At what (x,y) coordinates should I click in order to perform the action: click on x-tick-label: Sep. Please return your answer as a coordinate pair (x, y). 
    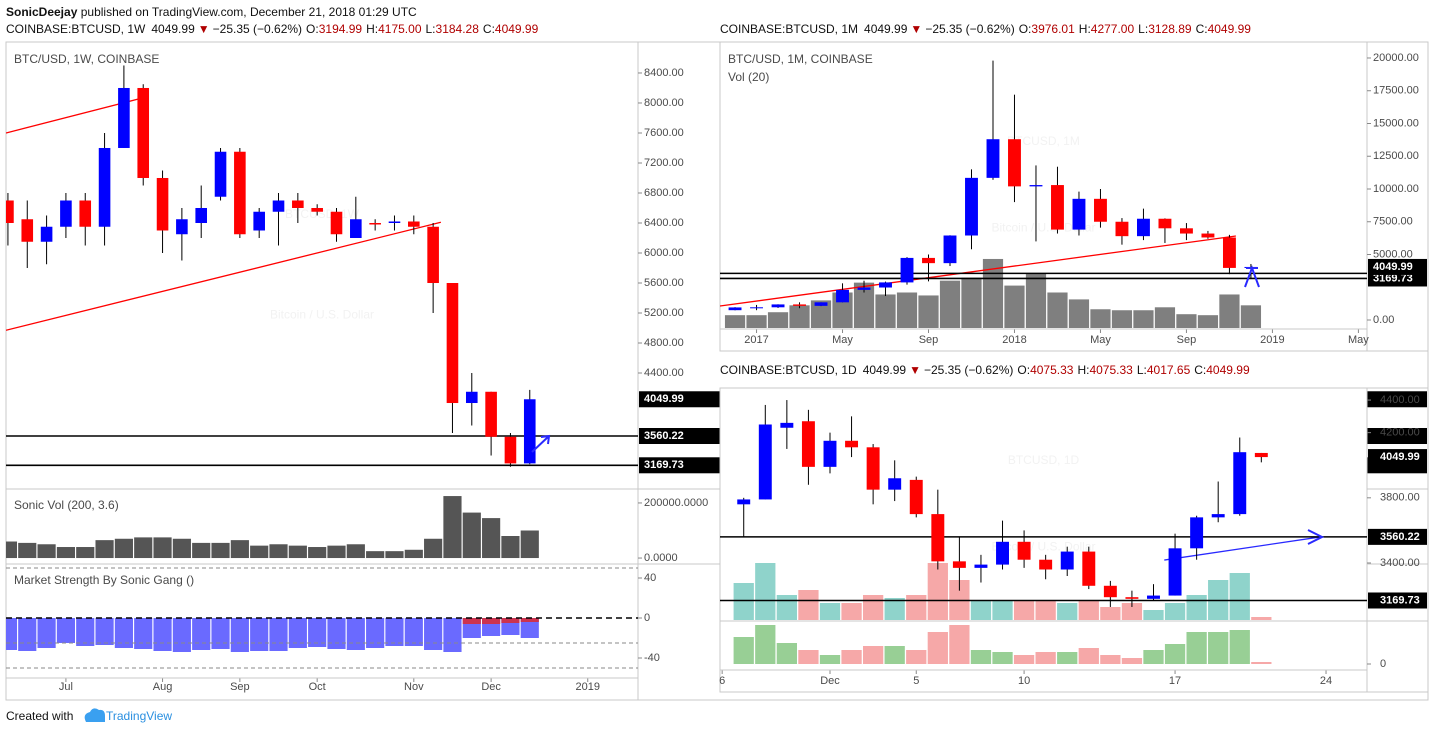
    Looking at the image, I should click on (929, 340).